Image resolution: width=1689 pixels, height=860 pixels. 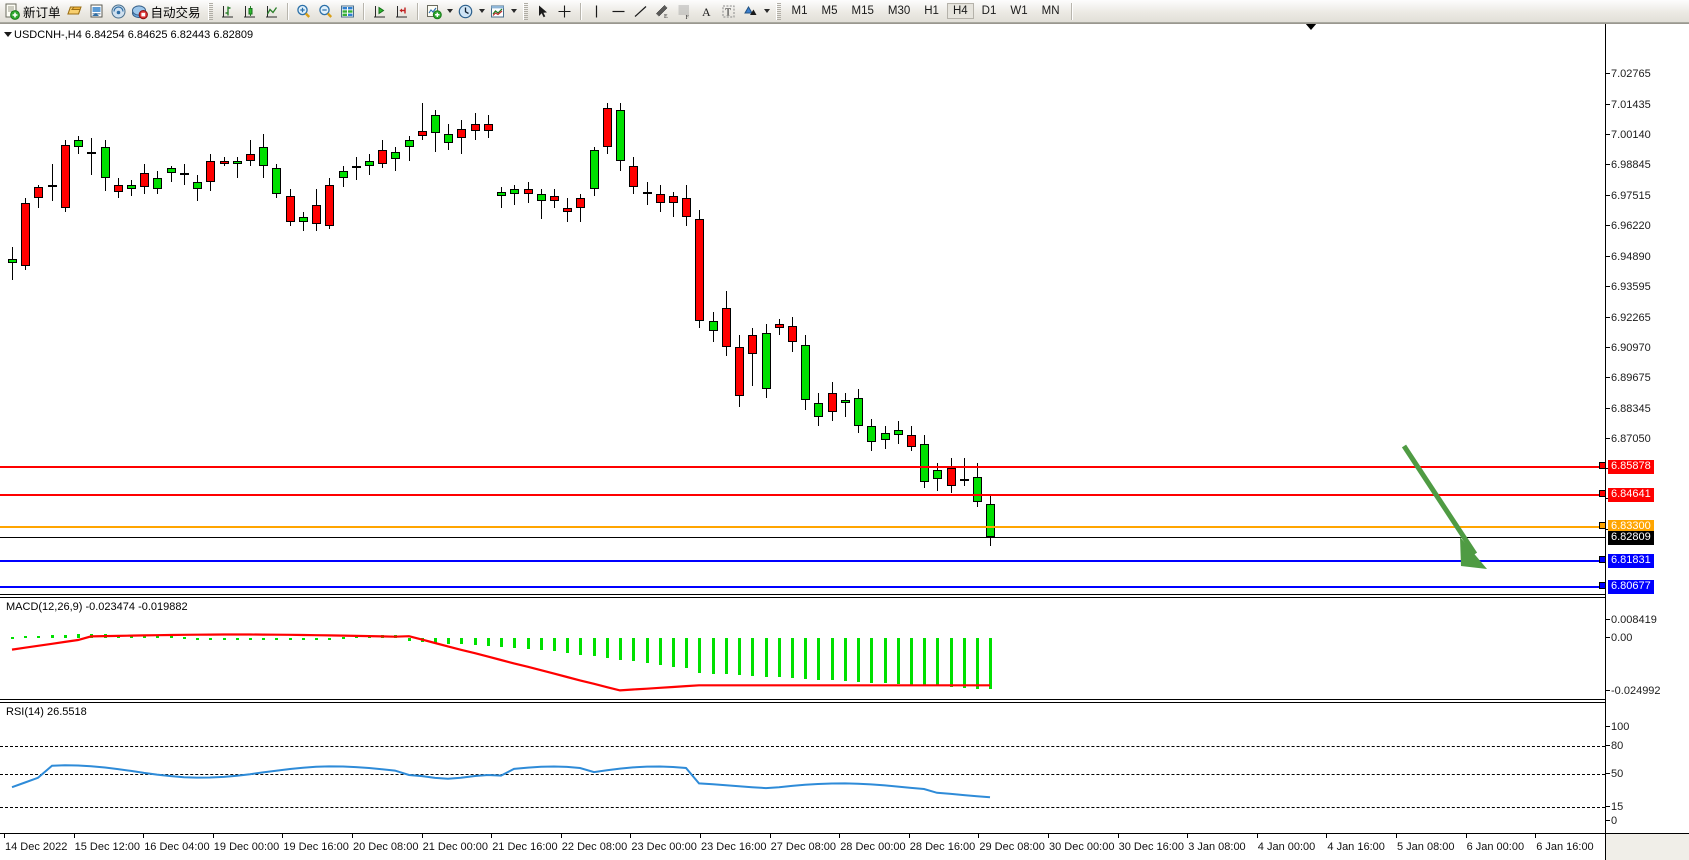 What do you see at coordinates (802, 526) in the screenshot?
I see `price-level-pivot` at bounding box center [802, 526].